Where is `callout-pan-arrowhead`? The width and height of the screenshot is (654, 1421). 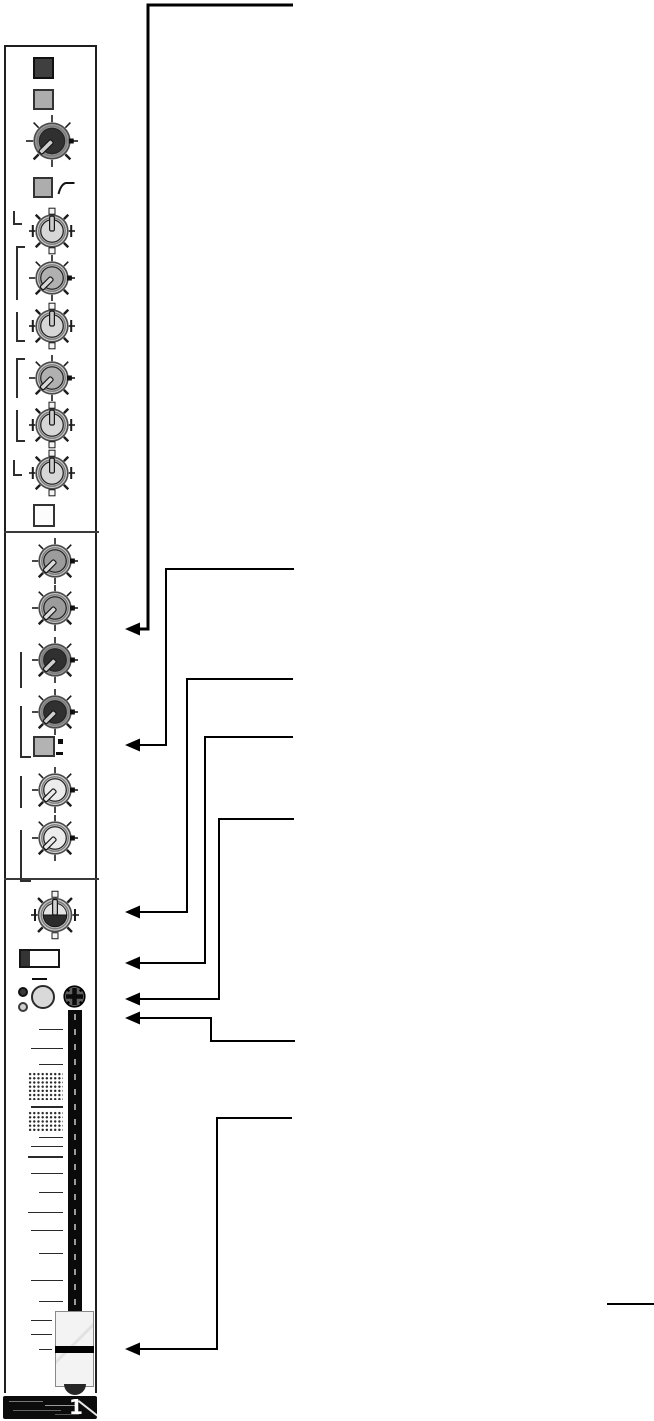 callout-pan-arrowhead is located at coordinates (132, 912).